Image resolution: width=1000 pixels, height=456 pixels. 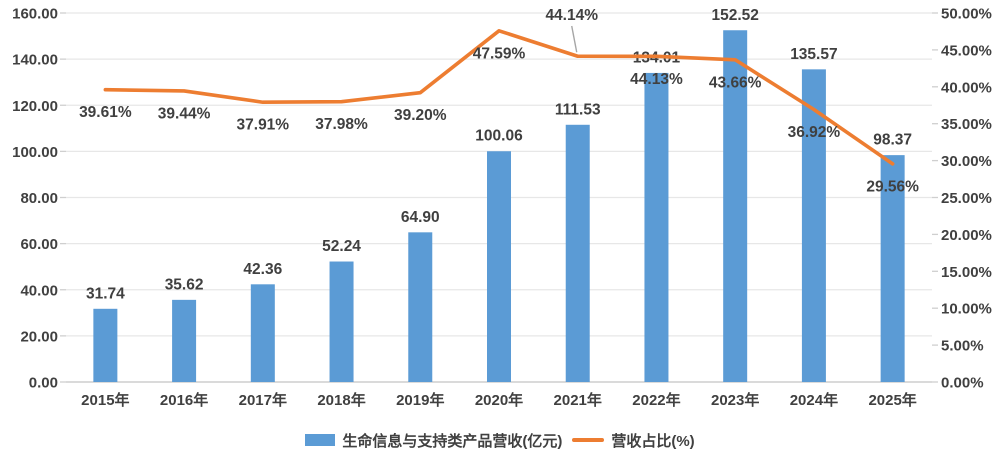 I want to click on left-axis-tick-label: 0.00, so click(x=43, y=383).